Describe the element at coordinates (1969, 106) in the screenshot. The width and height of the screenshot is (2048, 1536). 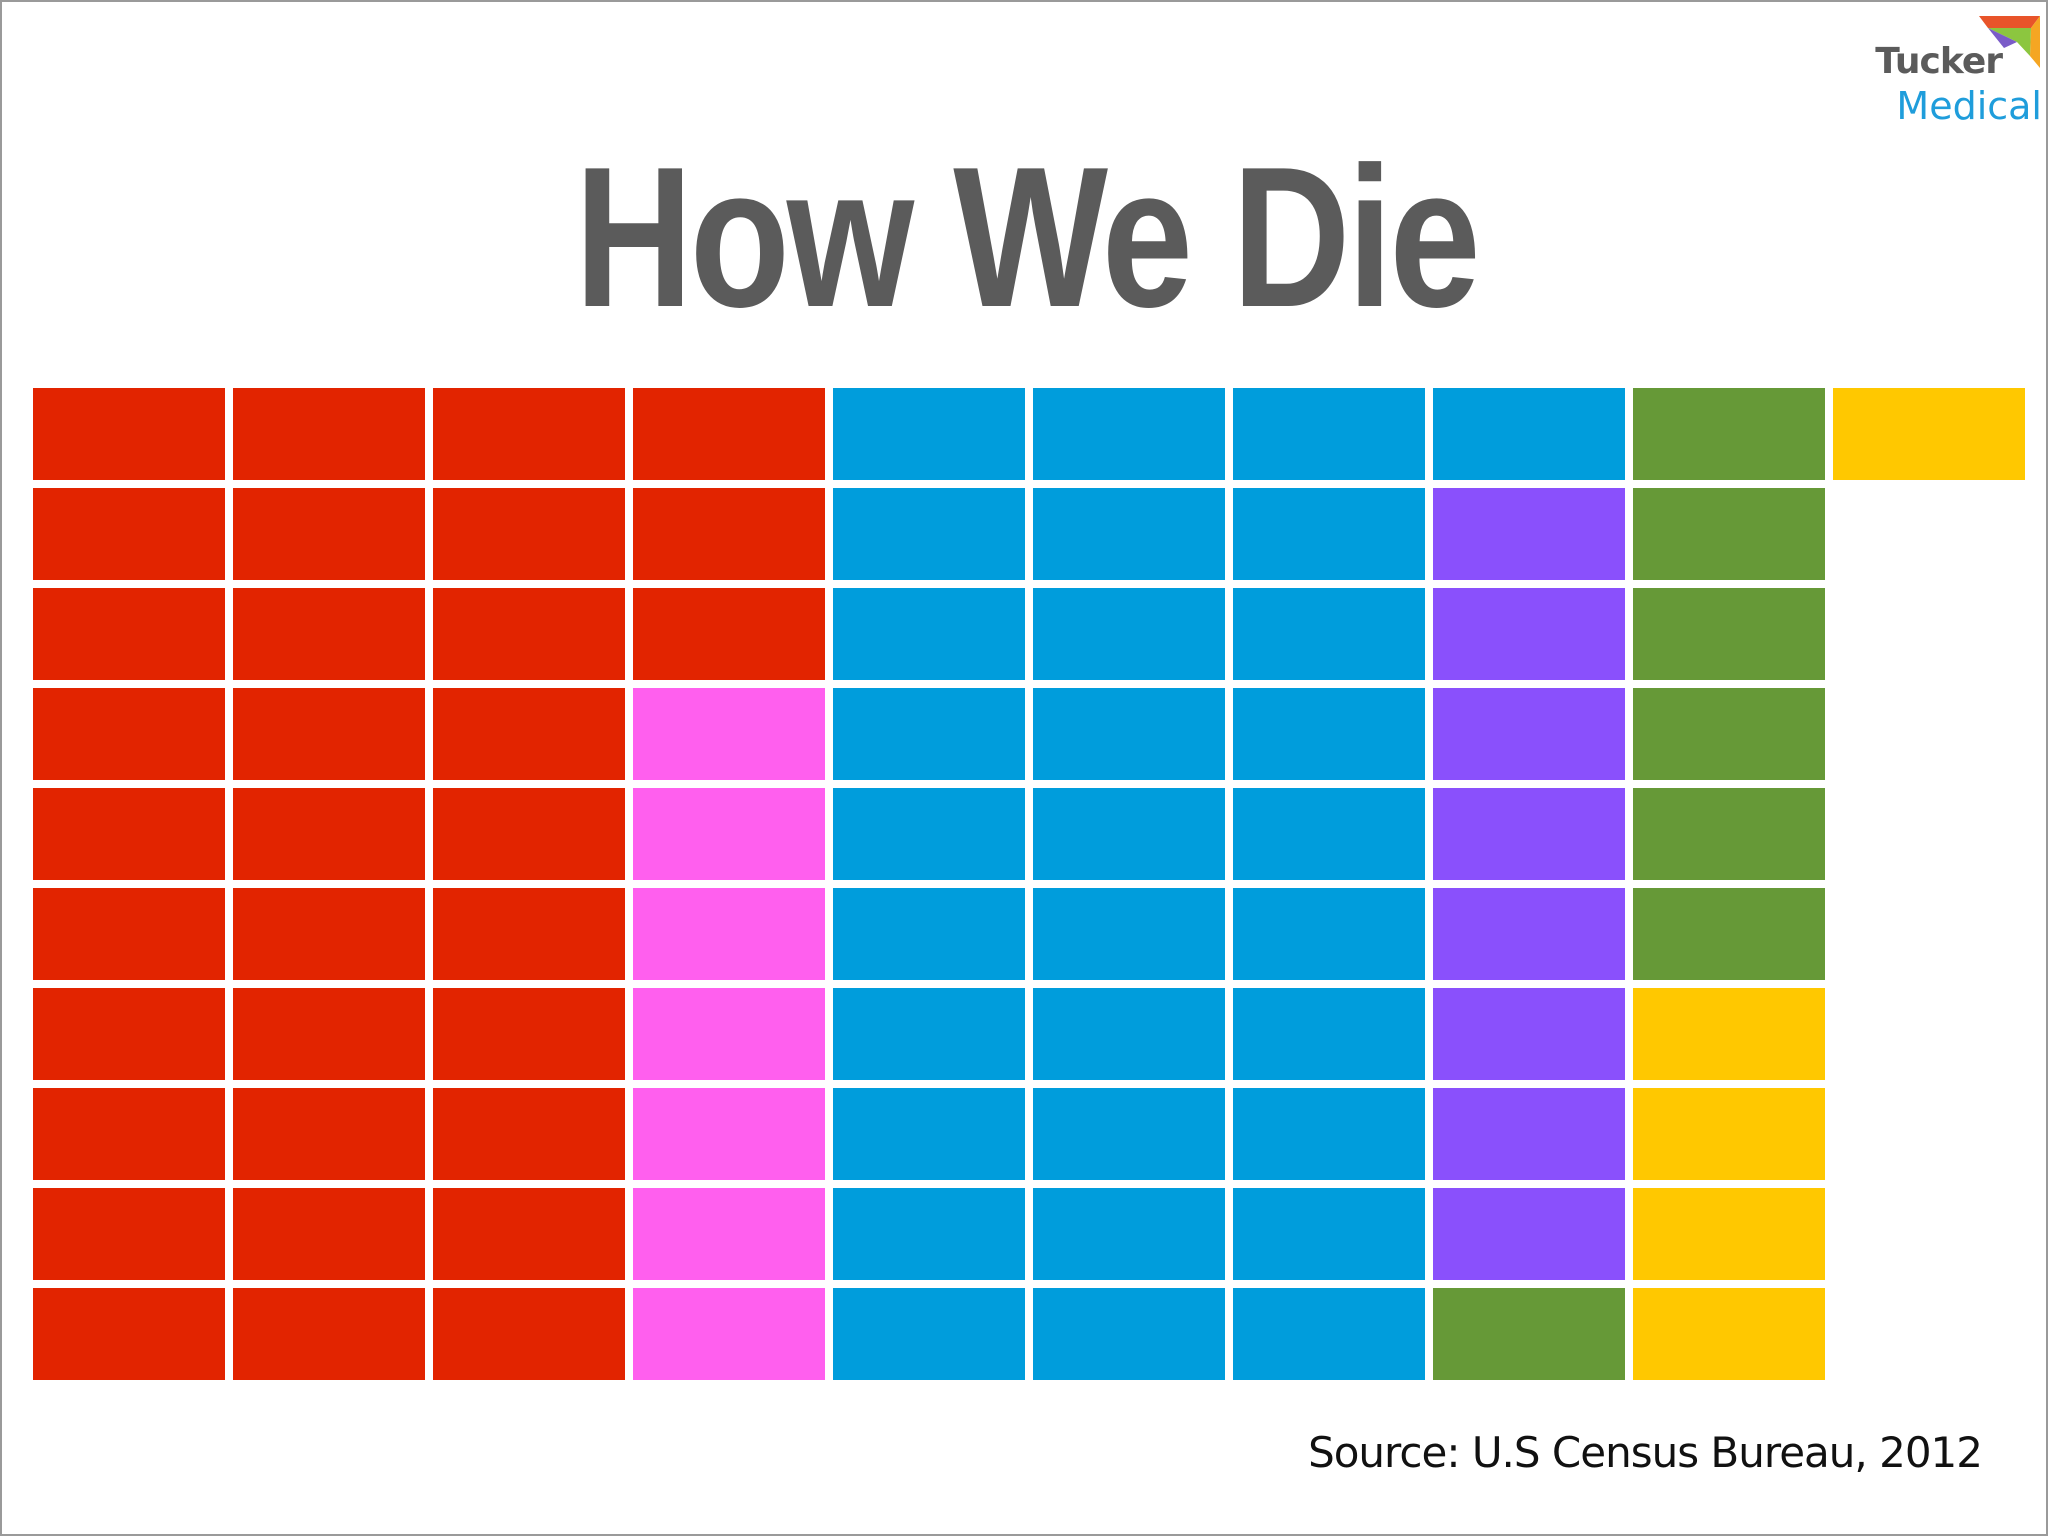
I see `logo-text-medical: Medical` at that location.